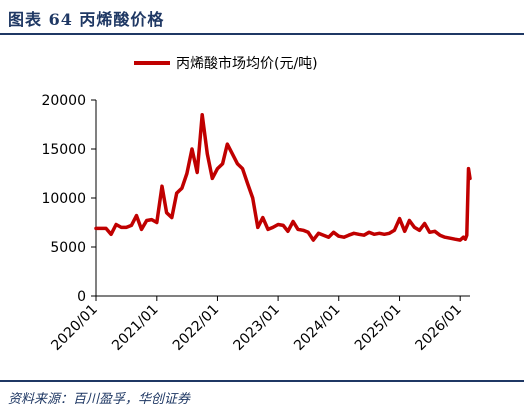  I want to click on y-axis: 0 5000 10000 15000 20000, so click(69, 199).